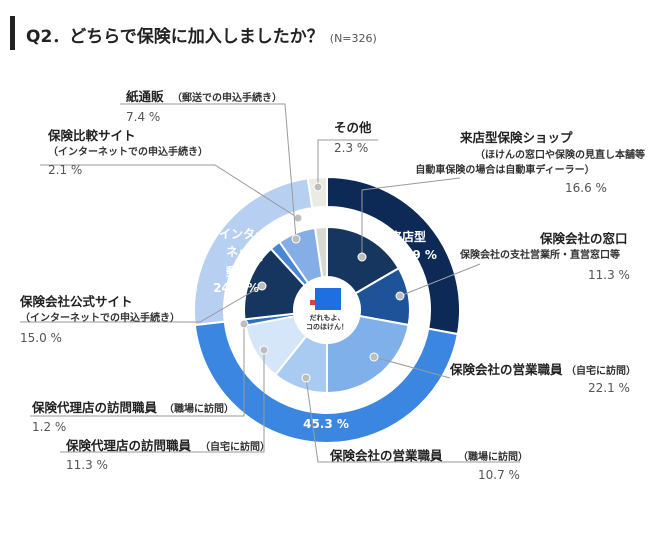  I want to click on detail-label-8-2: 7.4 %, so click(143, 117).